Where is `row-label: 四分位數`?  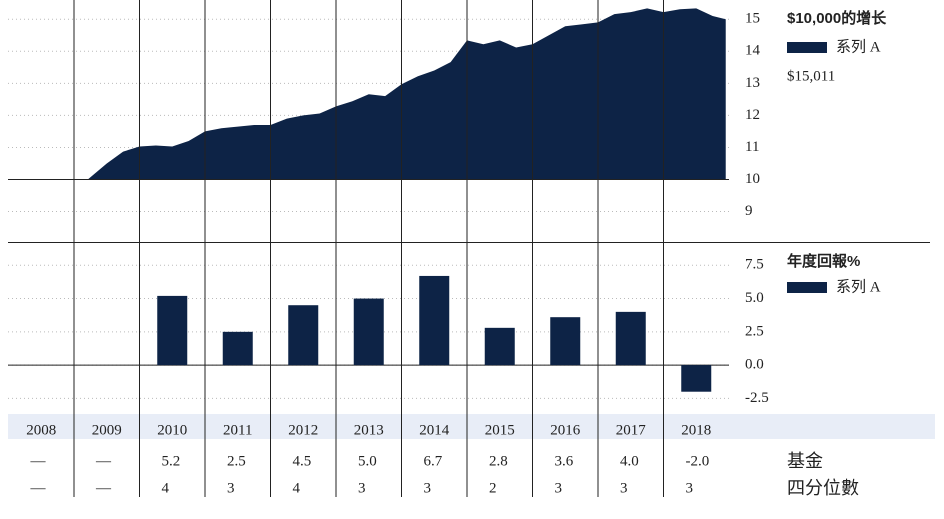
row-label: 四分位數 is located at coordinates (823, 488).